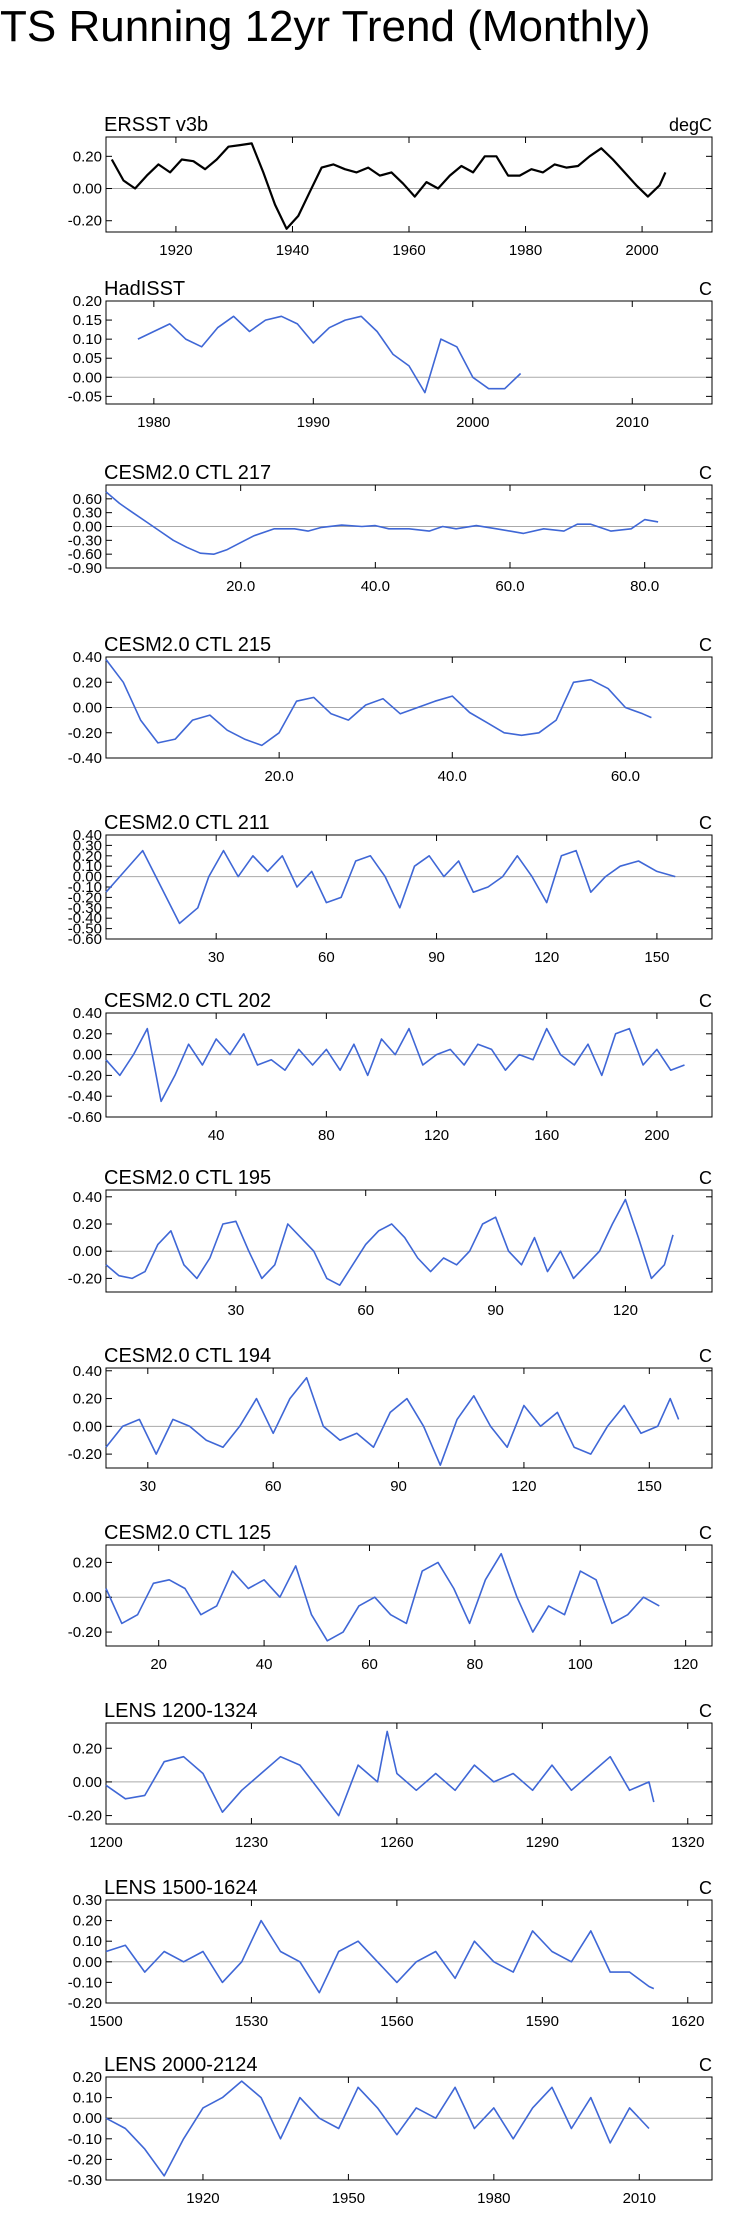 The width and height of the screenshot is (746, 2222). I want to click on y-tick-label: 0.30, so click(87, 1900).